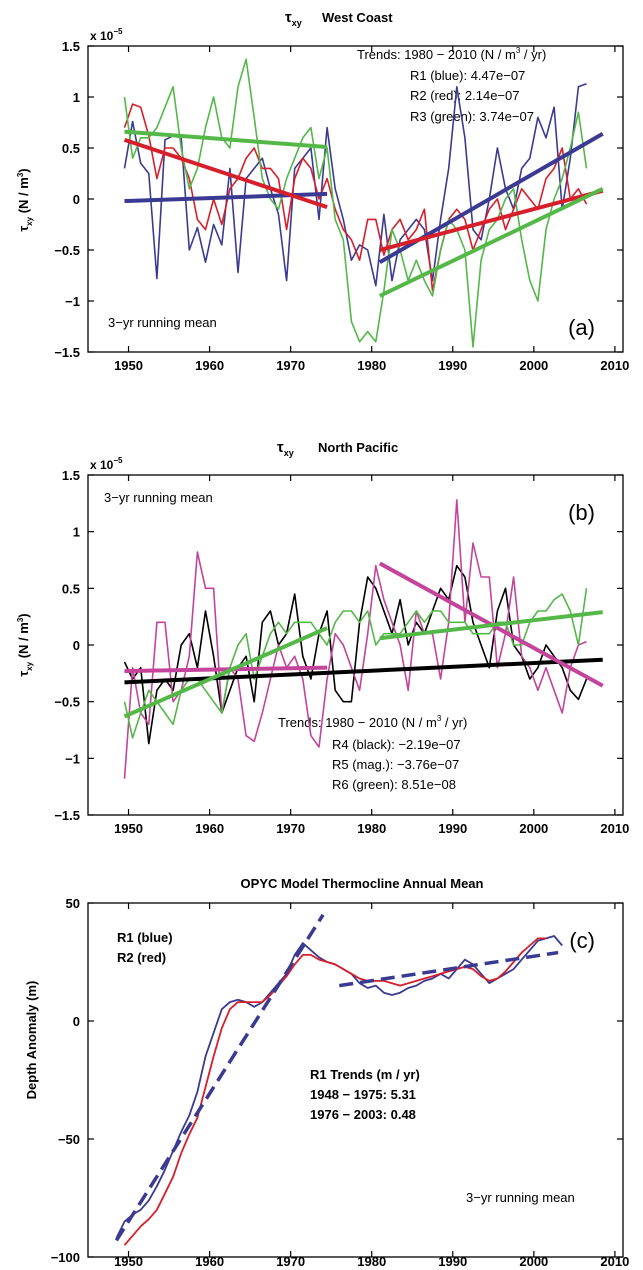 The height and width of the screenshot is (1270, 643). What do you see at coordinates (31, 1040) in the screenshot?
I see `panel-c-ylabel: Depth Anomaly (m)` at bounding box center [31, 1040].